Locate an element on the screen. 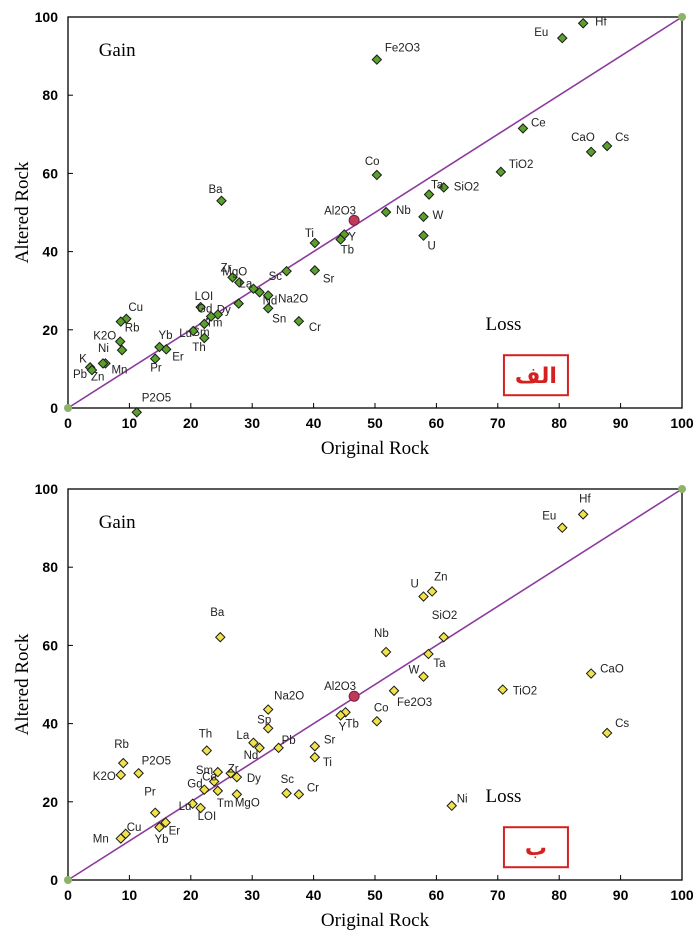 This screenshot has width=699, height=951. data-label-zn: Zn is located at coordinates (440, 577).